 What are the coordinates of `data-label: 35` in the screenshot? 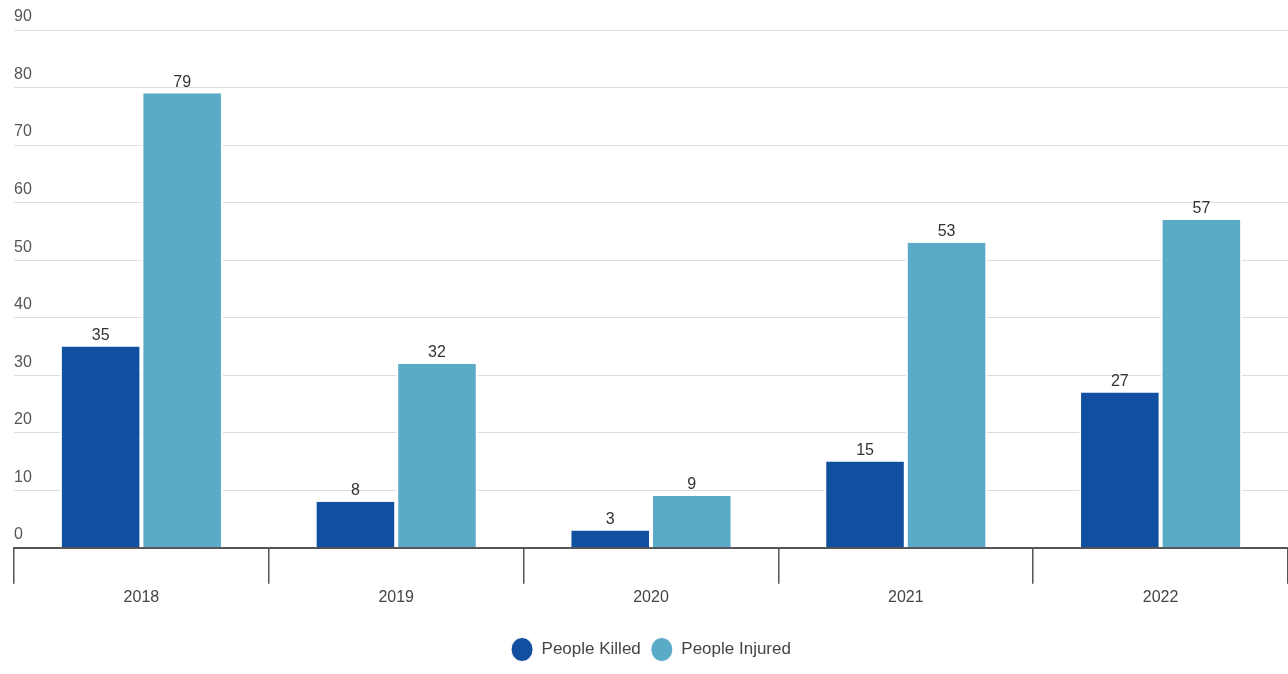 It's located at (100, 334).